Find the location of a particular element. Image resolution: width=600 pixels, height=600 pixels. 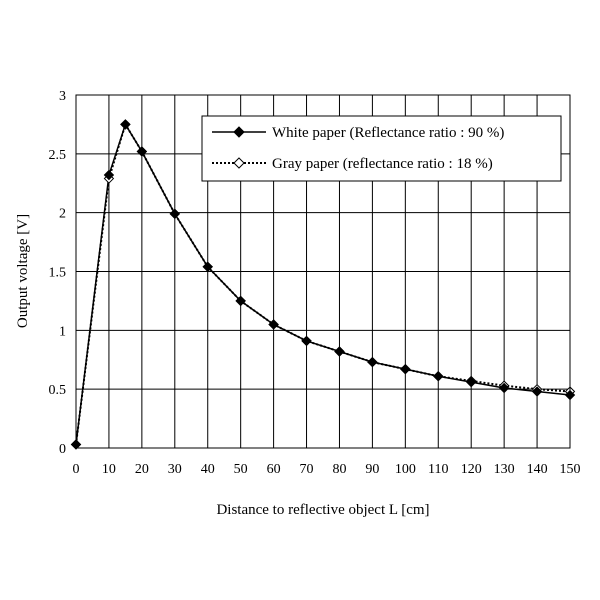

x-tick-label: 50 is located at coordinates (241, 469).